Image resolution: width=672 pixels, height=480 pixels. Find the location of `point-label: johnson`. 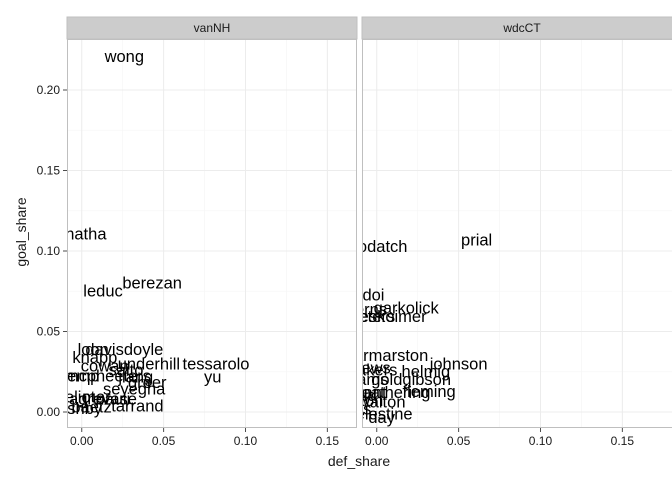

point-label: johnson is located at coordinates (458, 365).